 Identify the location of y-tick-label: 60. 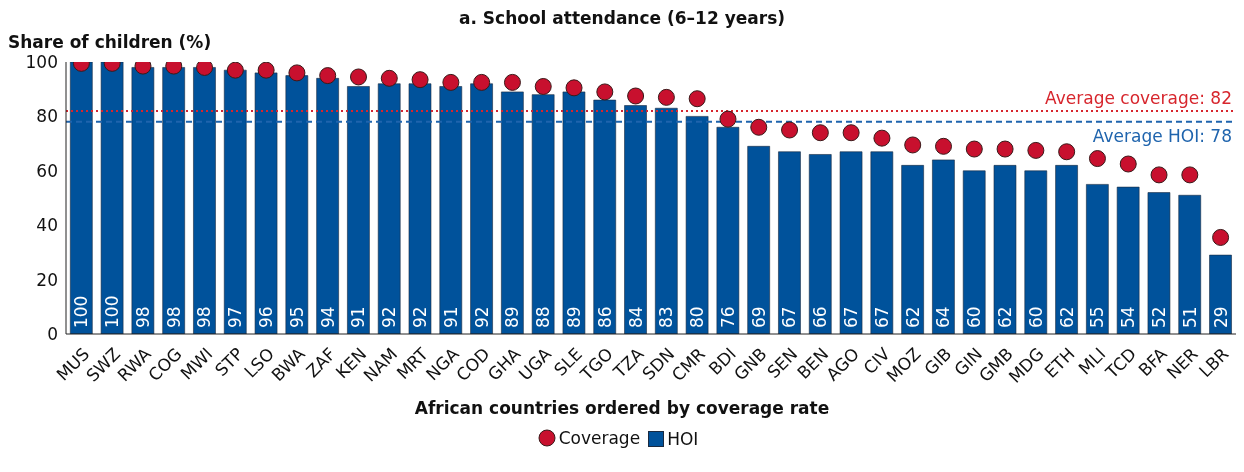
(47, 170).